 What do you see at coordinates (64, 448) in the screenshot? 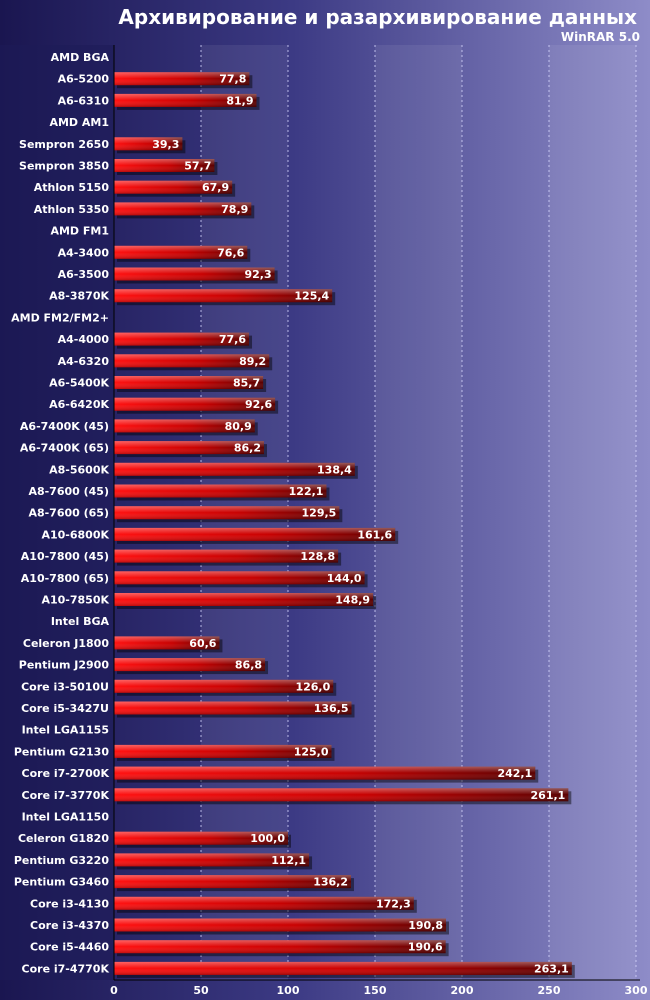
I see `category-label: A6-7400K (65)` at bounding box center [64, 448].